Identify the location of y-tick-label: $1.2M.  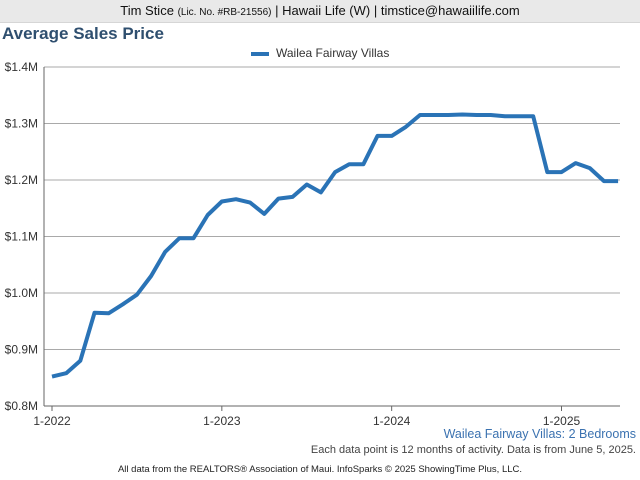
(21, 180).